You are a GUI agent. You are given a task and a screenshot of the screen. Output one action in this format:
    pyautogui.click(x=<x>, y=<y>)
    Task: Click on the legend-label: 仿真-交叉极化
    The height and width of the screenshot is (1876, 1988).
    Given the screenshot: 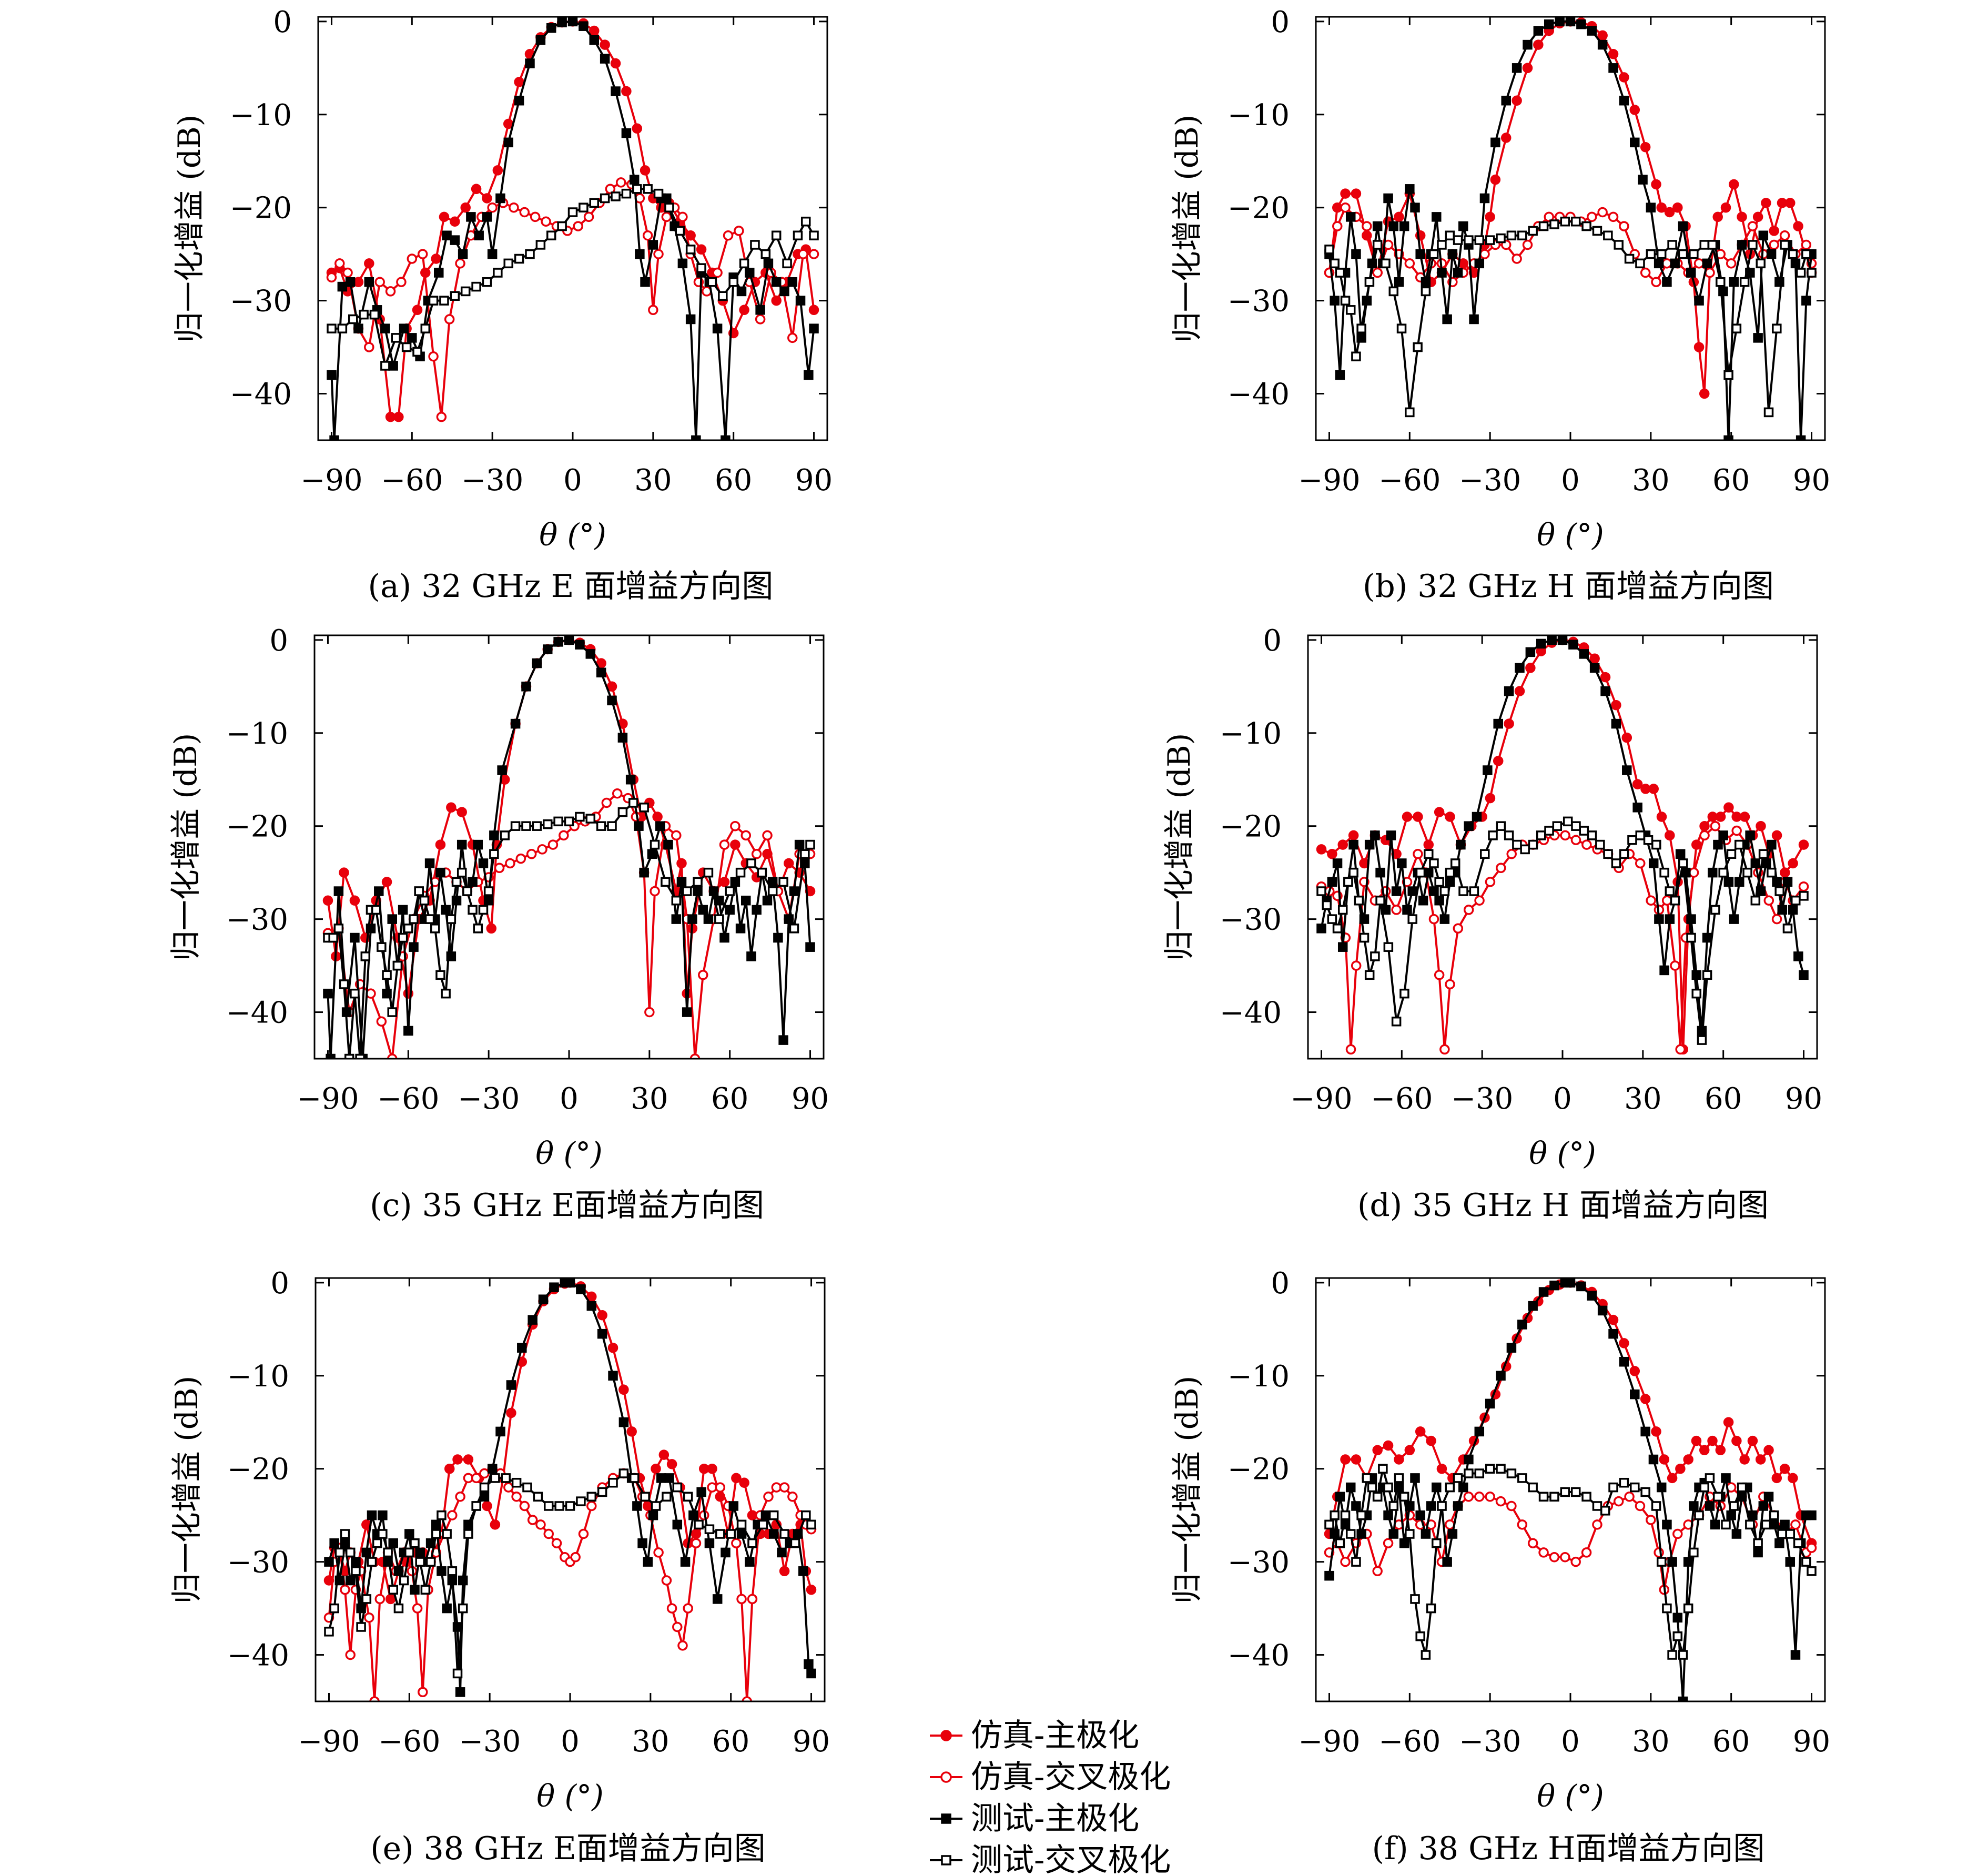 What is the action you would take?
    pyautogui.click(x=1071, y=1777)
    